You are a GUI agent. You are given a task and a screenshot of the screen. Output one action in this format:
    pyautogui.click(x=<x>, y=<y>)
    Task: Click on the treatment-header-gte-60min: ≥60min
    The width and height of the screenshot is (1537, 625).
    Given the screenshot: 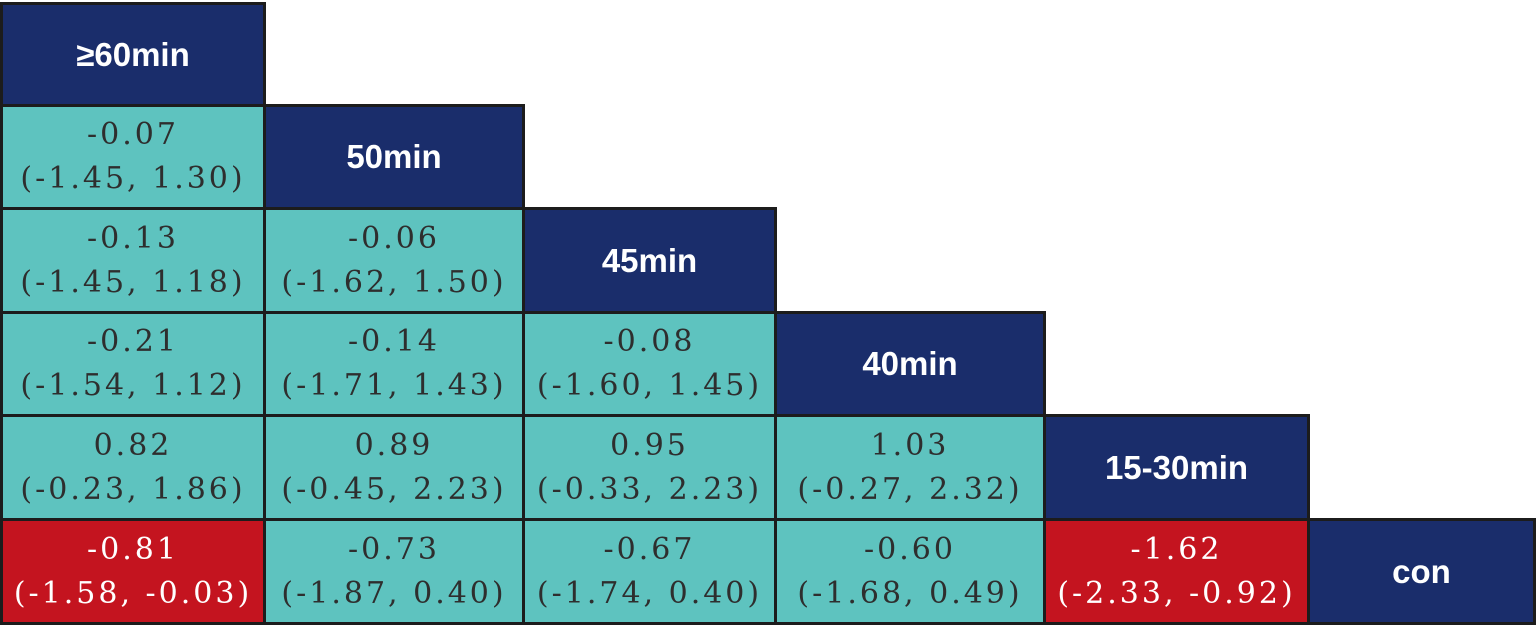 What is the action you would take?
    pyautogui.click(x=133, y=54)
    